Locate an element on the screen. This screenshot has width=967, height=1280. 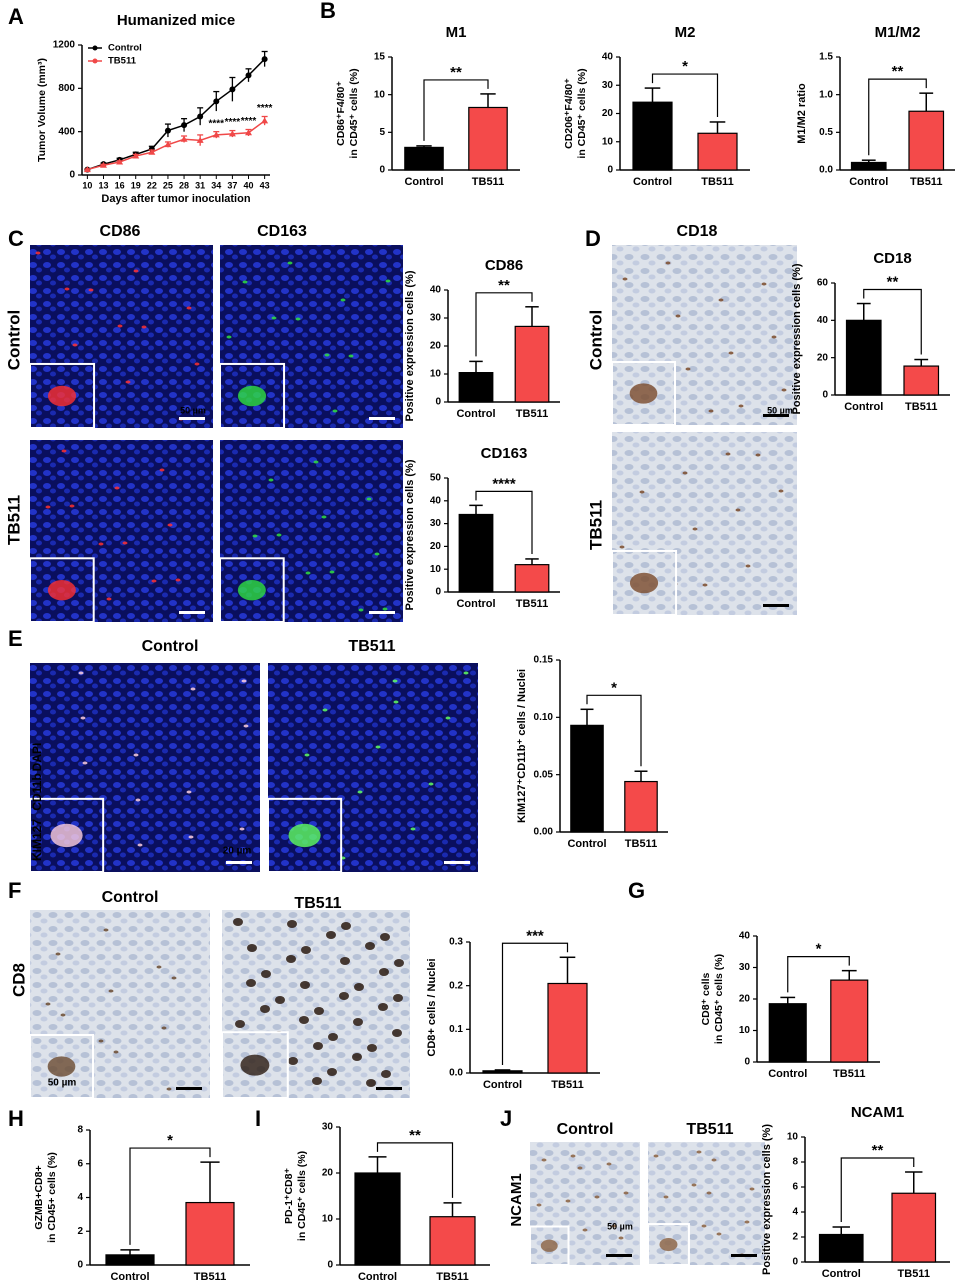
image-label: Control is located at coordinates (585, 1129).